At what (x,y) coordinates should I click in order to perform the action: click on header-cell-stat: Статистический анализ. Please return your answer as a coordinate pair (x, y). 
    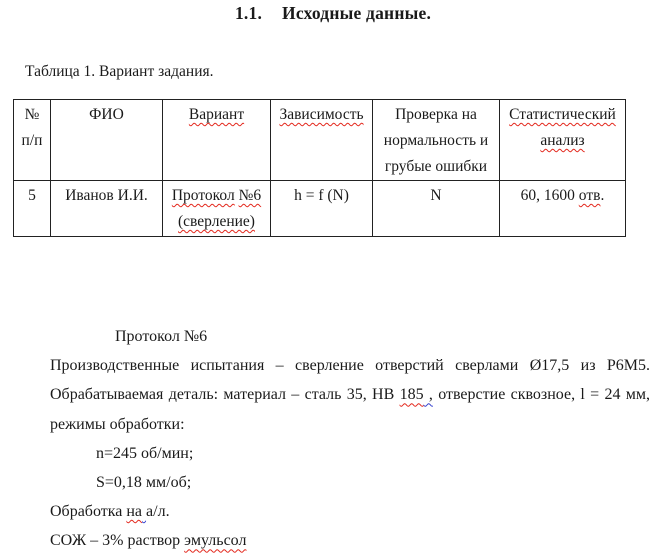
    Looking at the image, I should click on (562, 140).